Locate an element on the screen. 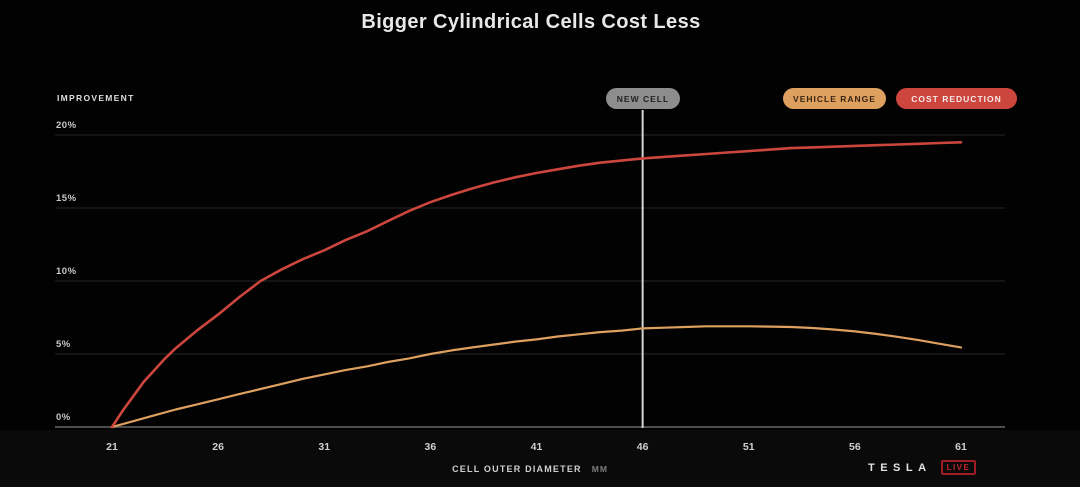 The image size is (1080, 487). y-tick-label: 20% is located at coordinates (66, 125).